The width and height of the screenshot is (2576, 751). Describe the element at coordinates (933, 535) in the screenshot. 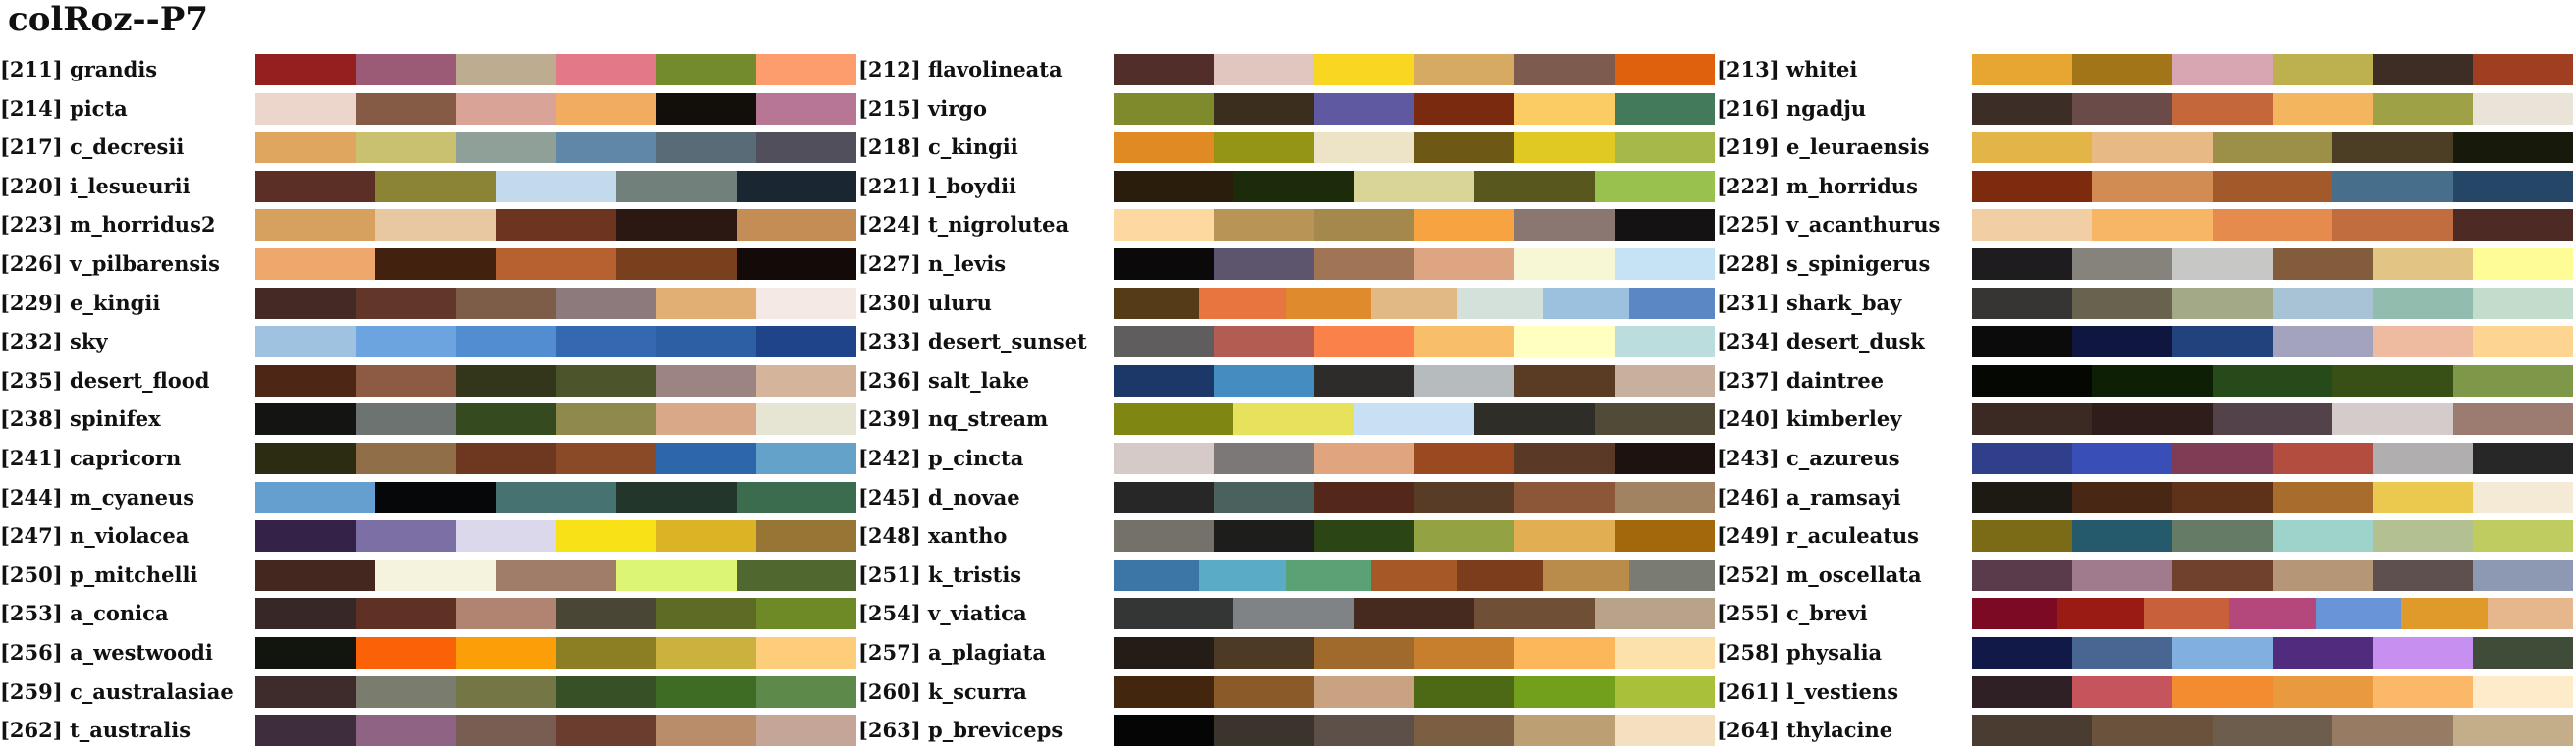

I see `palette-label: [248] xantho` at that location.